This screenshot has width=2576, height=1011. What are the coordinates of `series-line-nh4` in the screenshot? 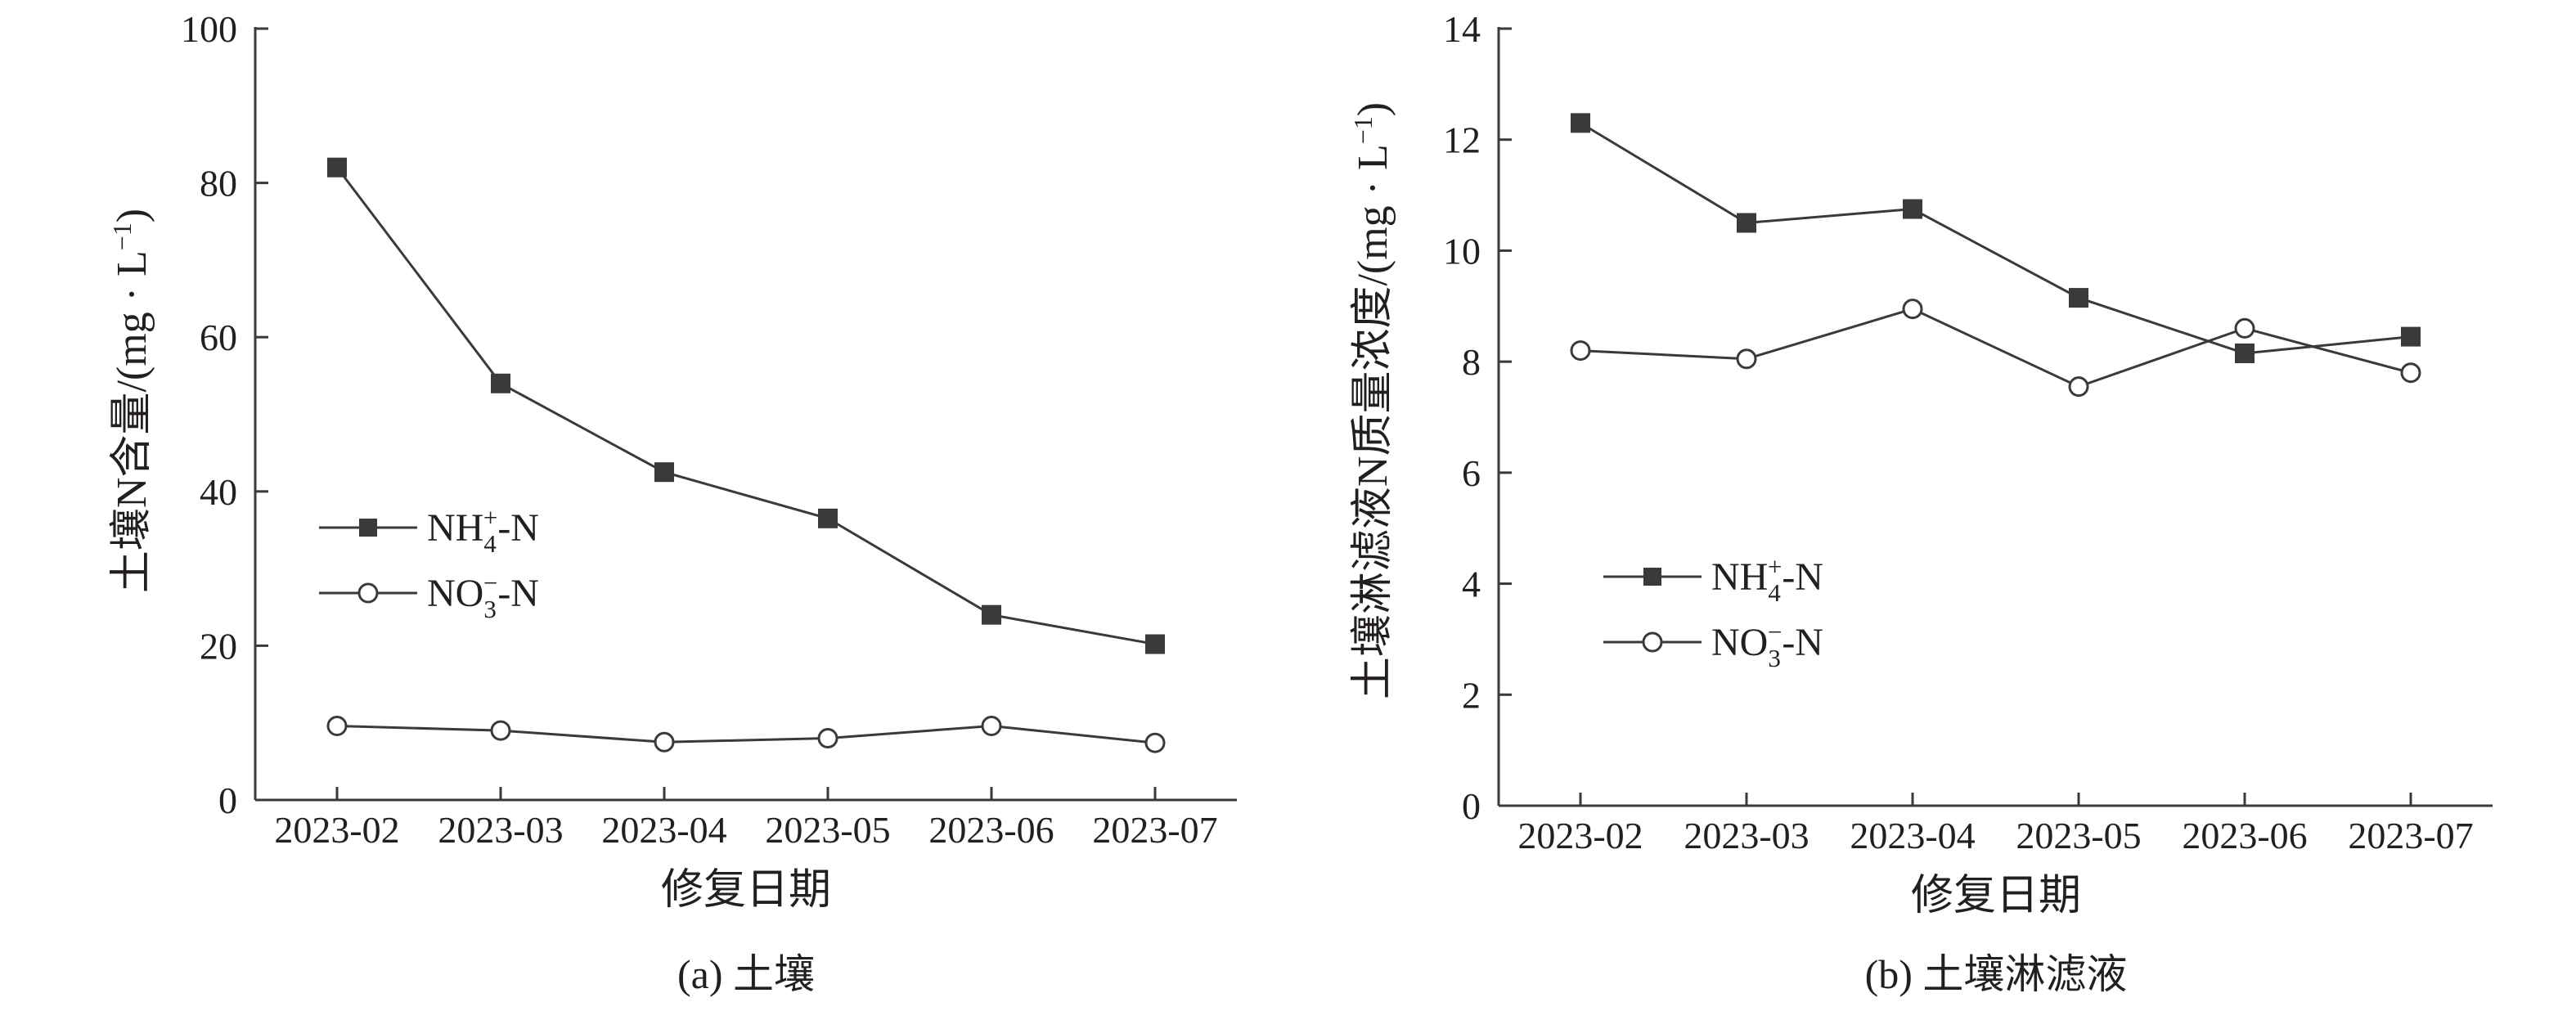 It's located at (1996, 238).